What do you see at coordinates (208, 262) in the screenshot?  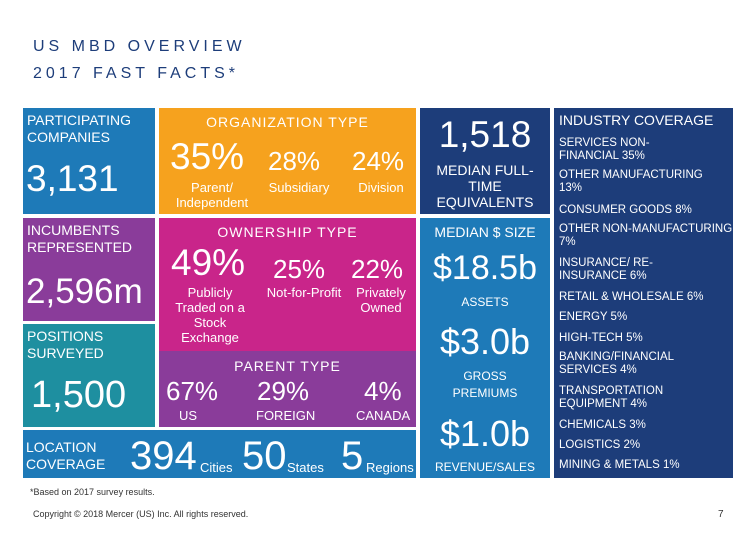 I see `own-pct-1: 49%` at bounding box center [208, 262].